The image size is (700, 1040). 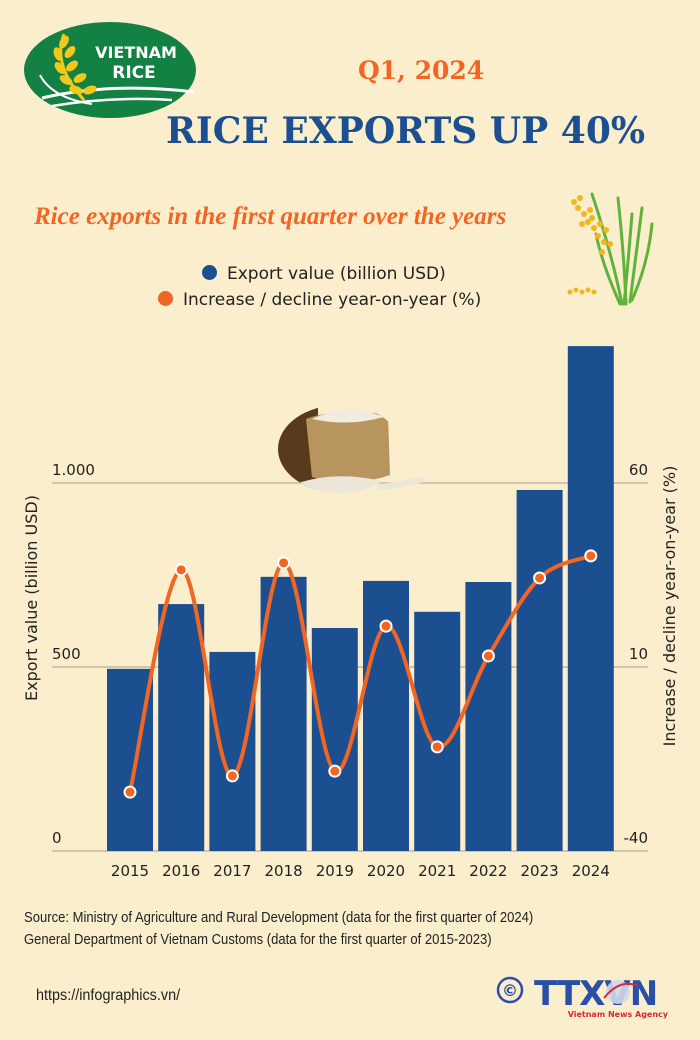 I want to click on y-tick-label: 1.000, so click(x=73, y=470).